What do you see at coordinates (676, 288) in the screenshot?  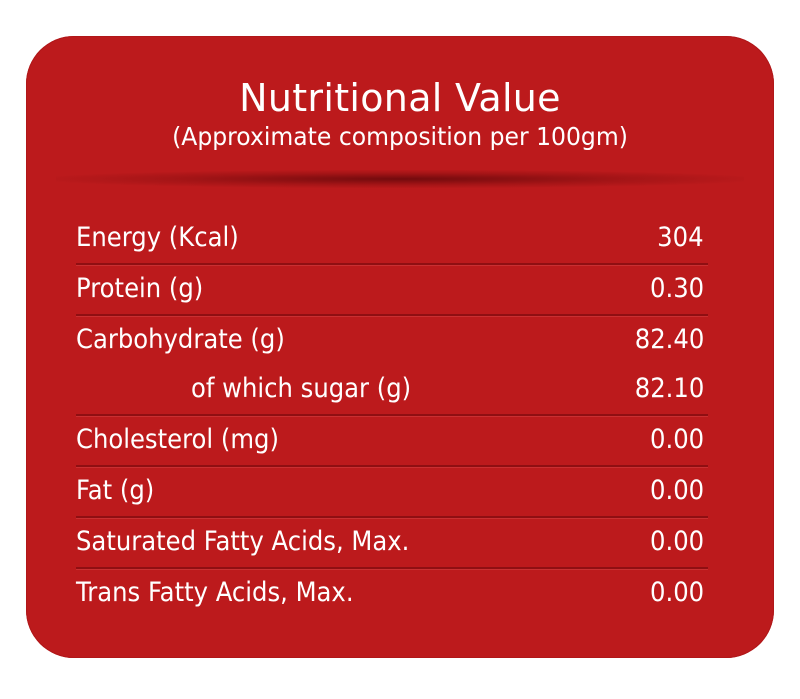 I see `row-value: 0.30` at bounding box center [676, 288].